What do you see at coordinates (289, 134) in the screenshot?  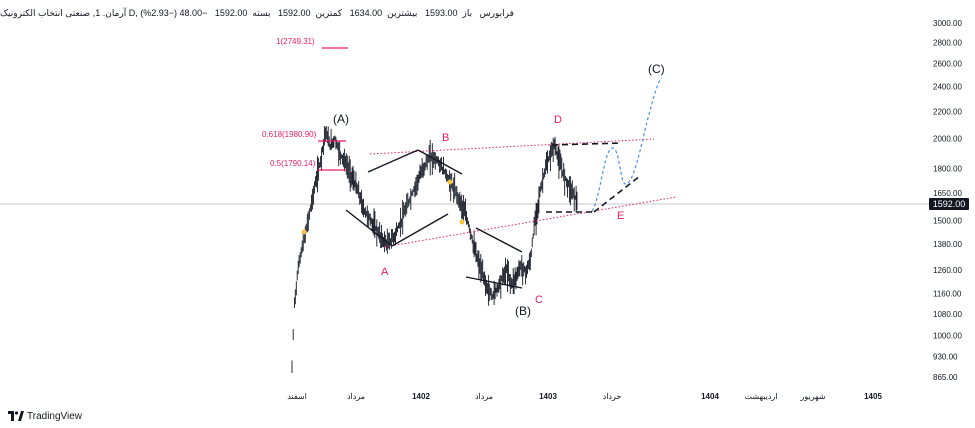 I see `fib-level-0618-label: 0.618(1980.90)` at bounding box center [289, 134].